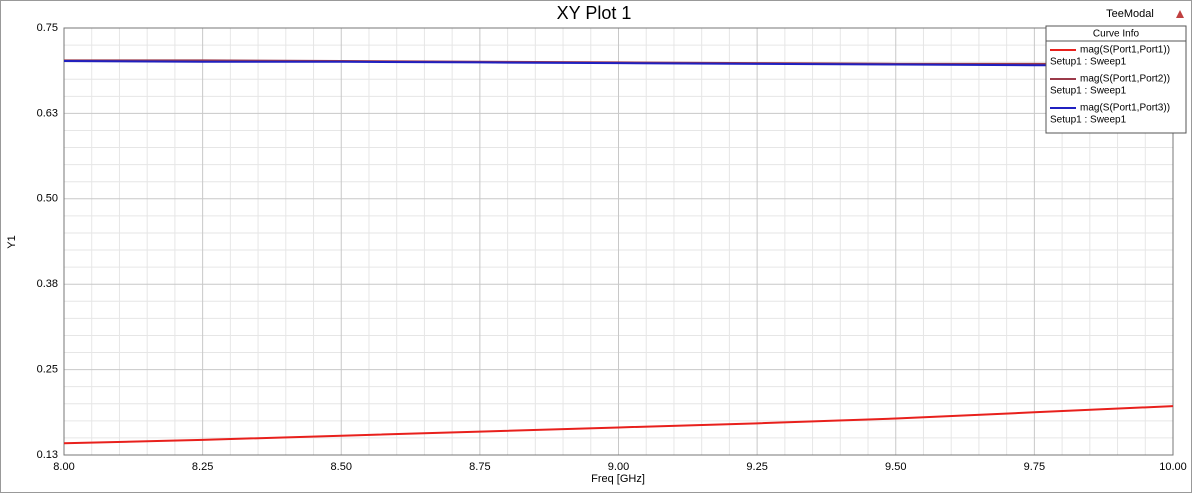  What do you see at coordinates (47, 28) in the screenshot?
I see `y-tick-label: 0.75` at bounding box center [47, 28].